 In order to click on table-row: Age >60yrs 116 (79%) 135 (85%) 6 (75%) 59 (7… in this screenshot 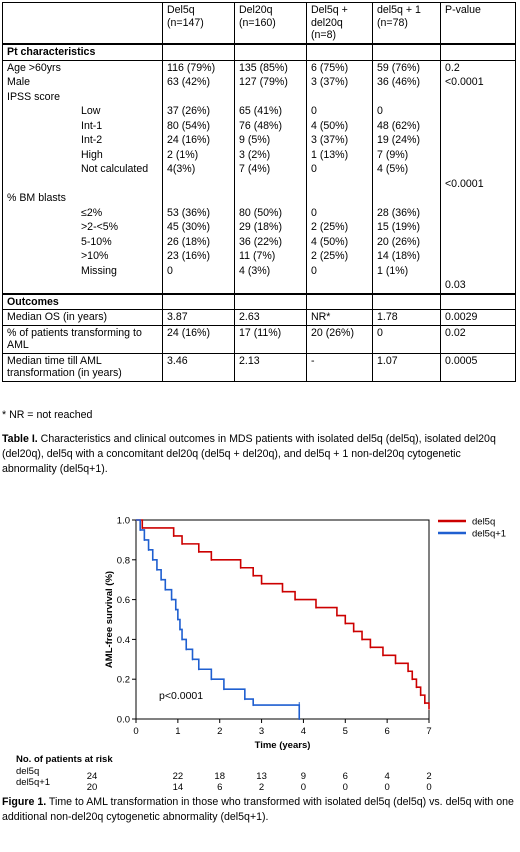, I will do `click(259, 67)`.